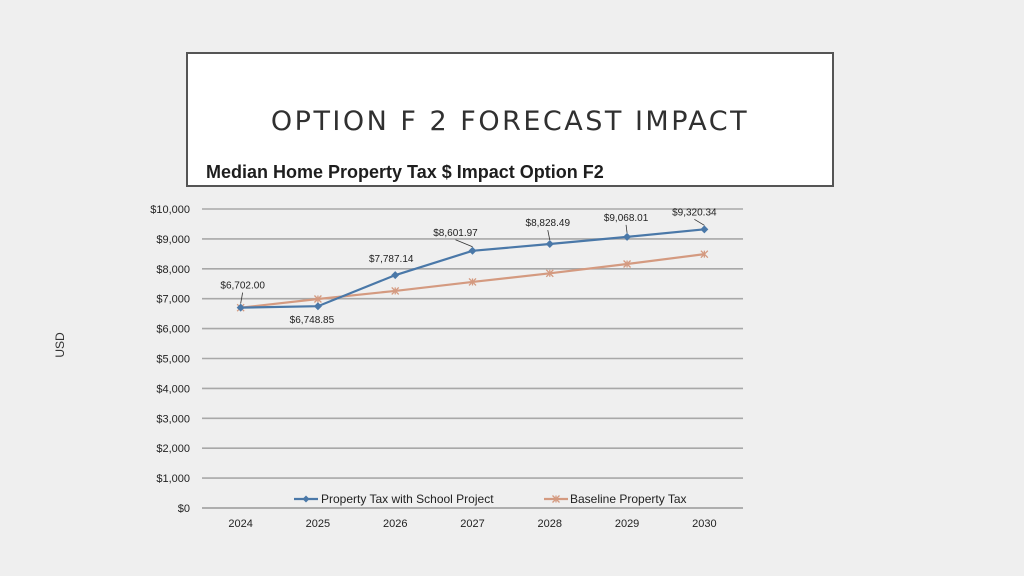  I want to click on x-tick-label: 2030, so click(704, 524).